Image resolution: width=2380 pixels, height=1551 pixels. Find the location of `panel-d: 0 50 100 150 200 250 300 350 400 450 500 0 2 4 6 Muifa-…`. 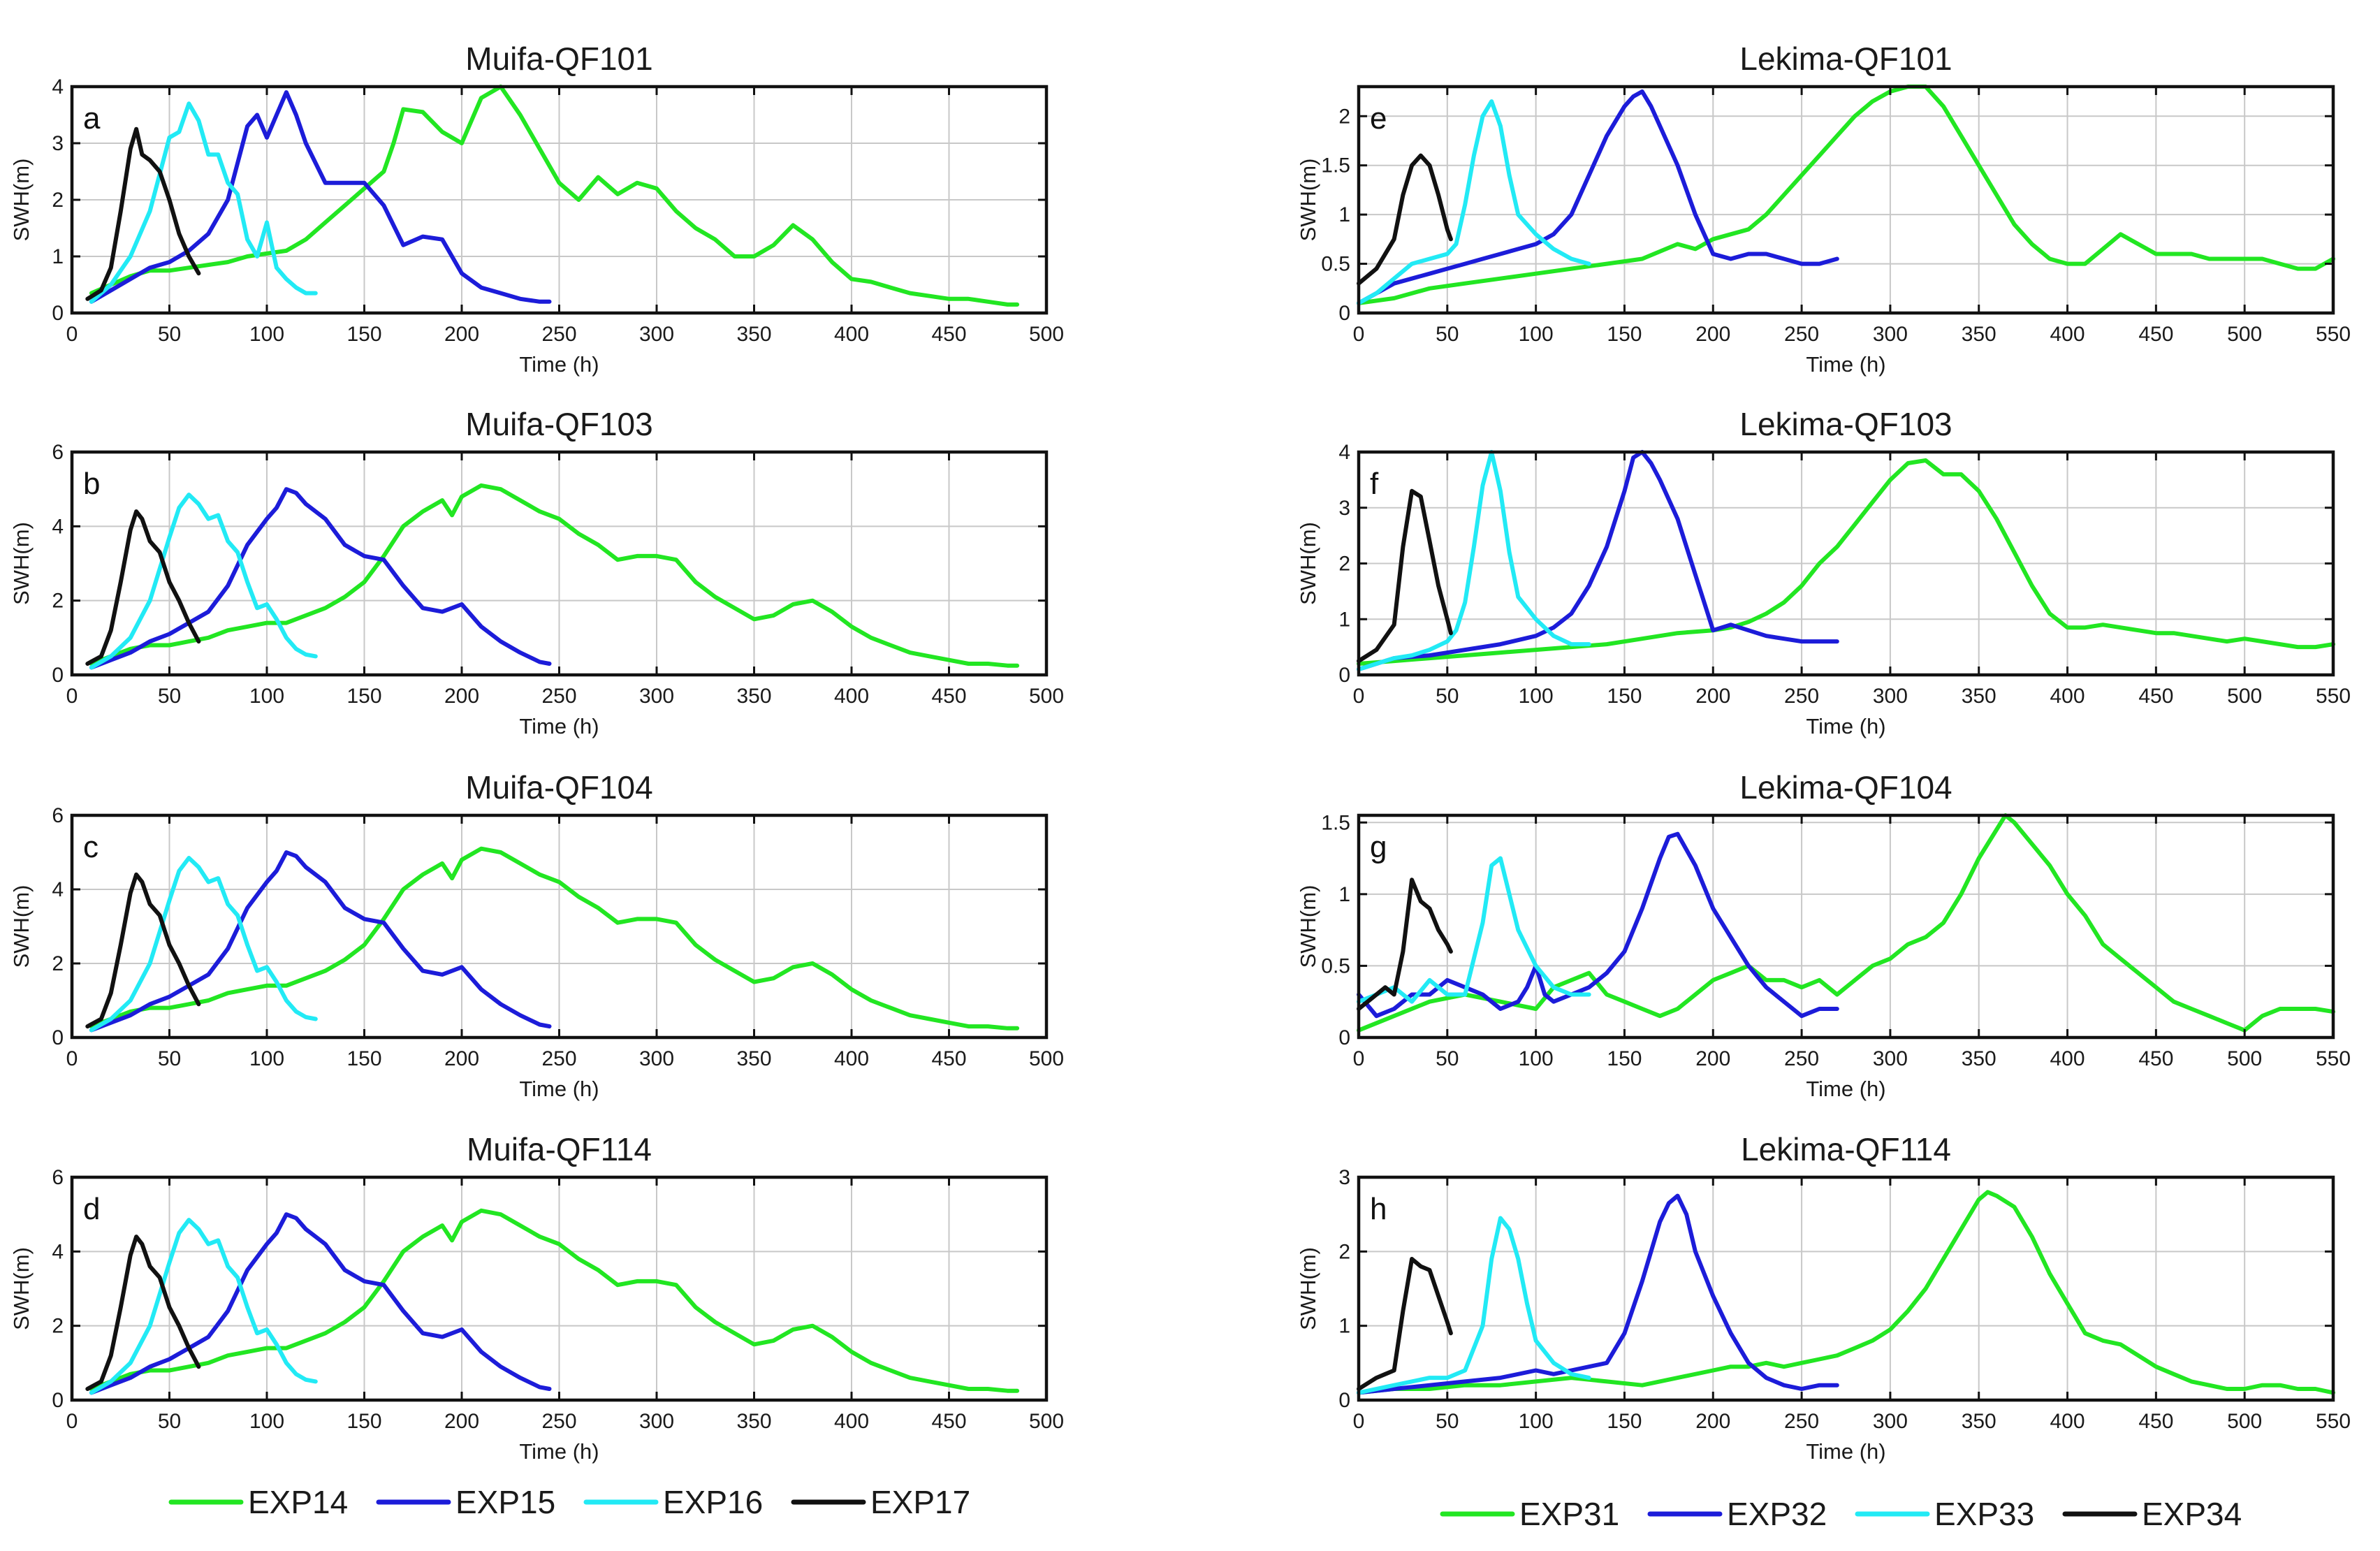

panel-d: 0 50 100 150 200 250 300 350 400 450 500 0 2 4 6 Muifa-… is located at coordinates (536, 1297).